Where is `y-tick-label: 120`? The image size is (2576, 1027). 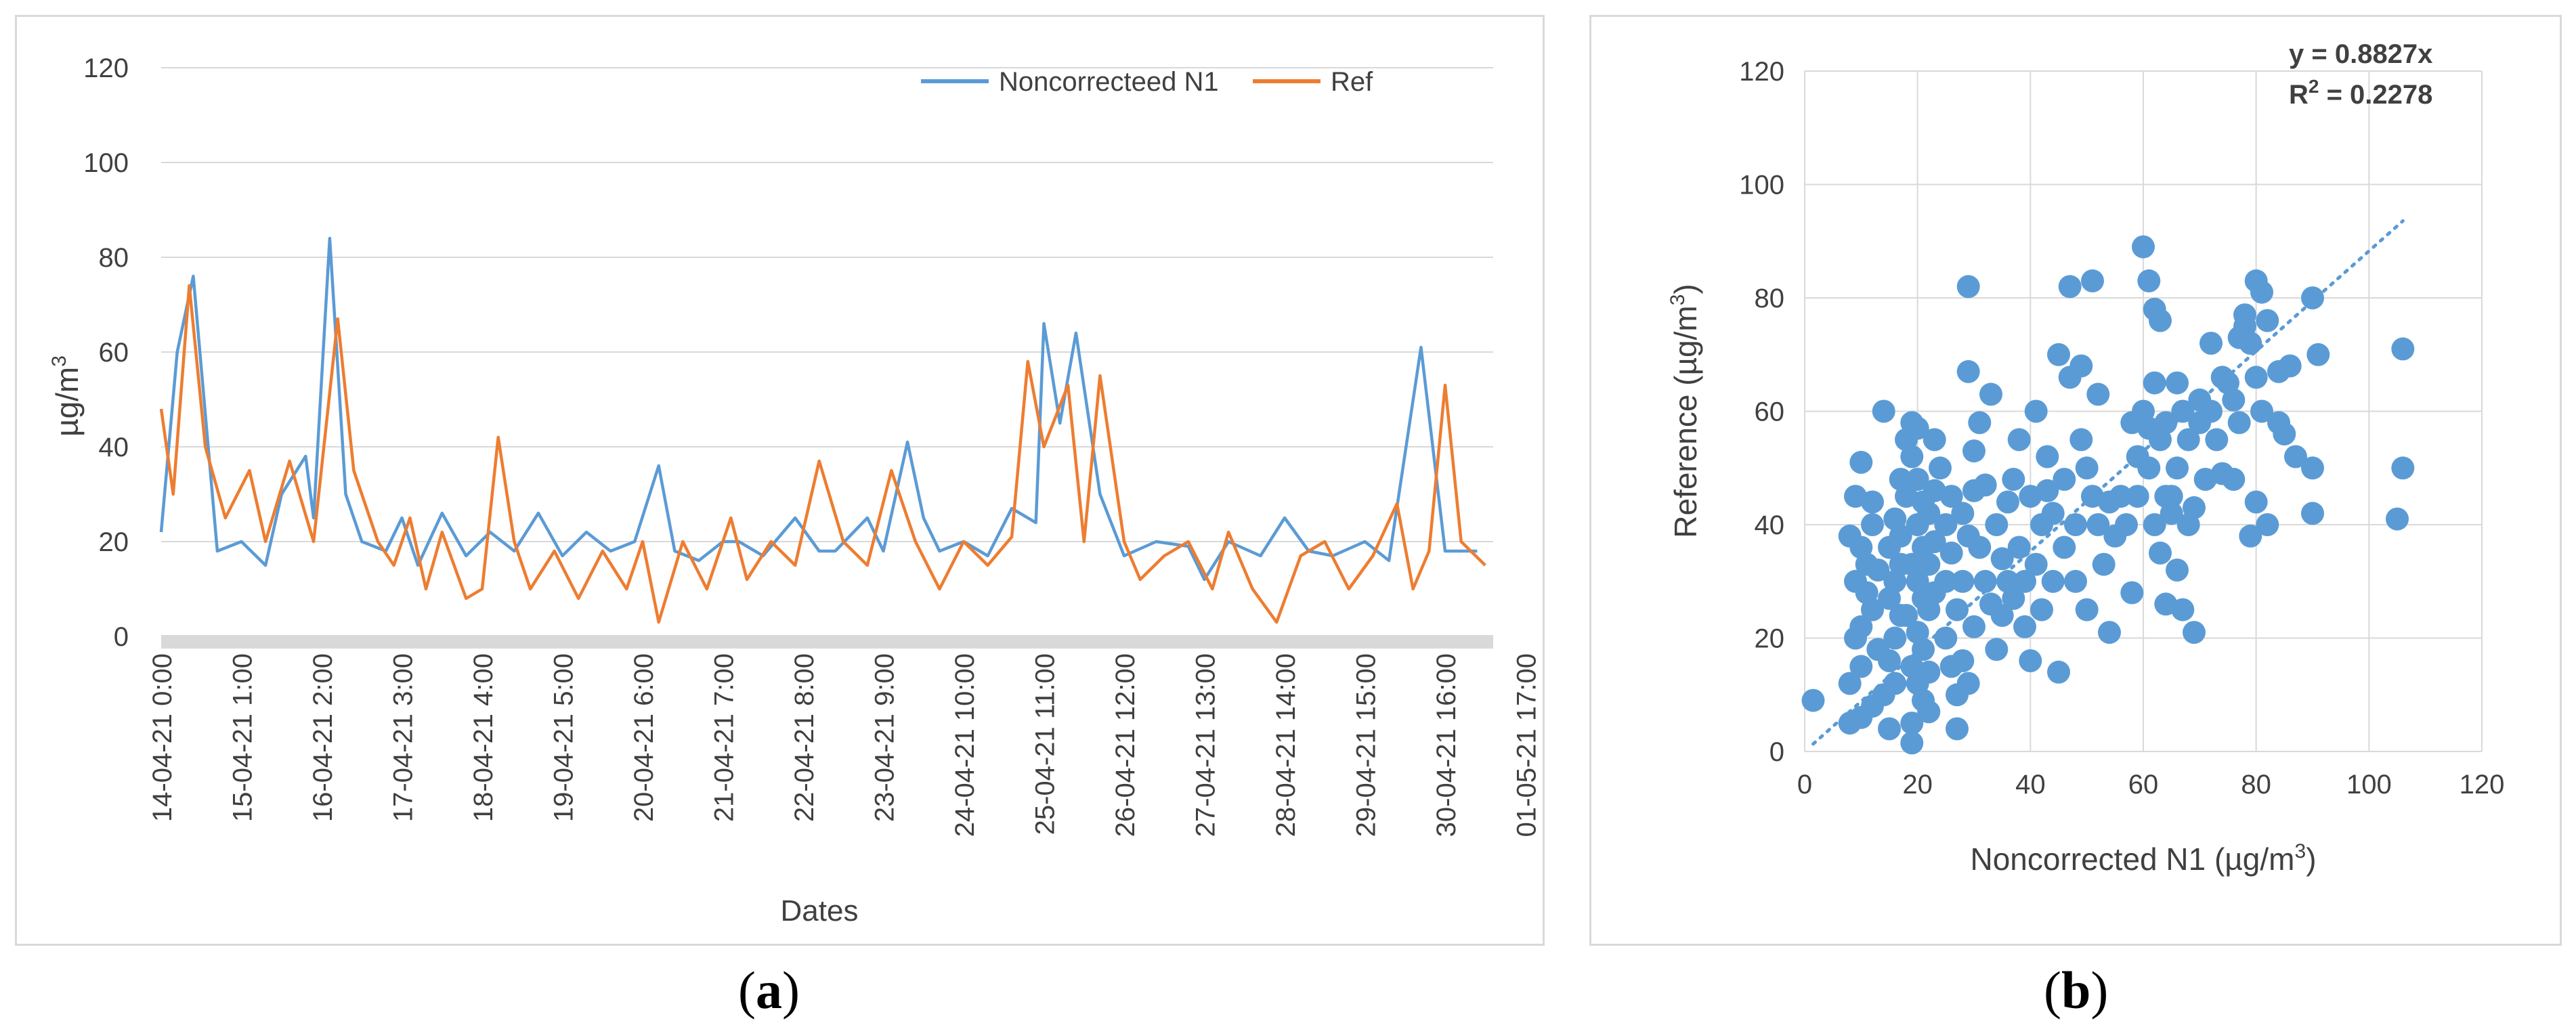 y-tick-label: 120 is located at coordinates (106, 68).